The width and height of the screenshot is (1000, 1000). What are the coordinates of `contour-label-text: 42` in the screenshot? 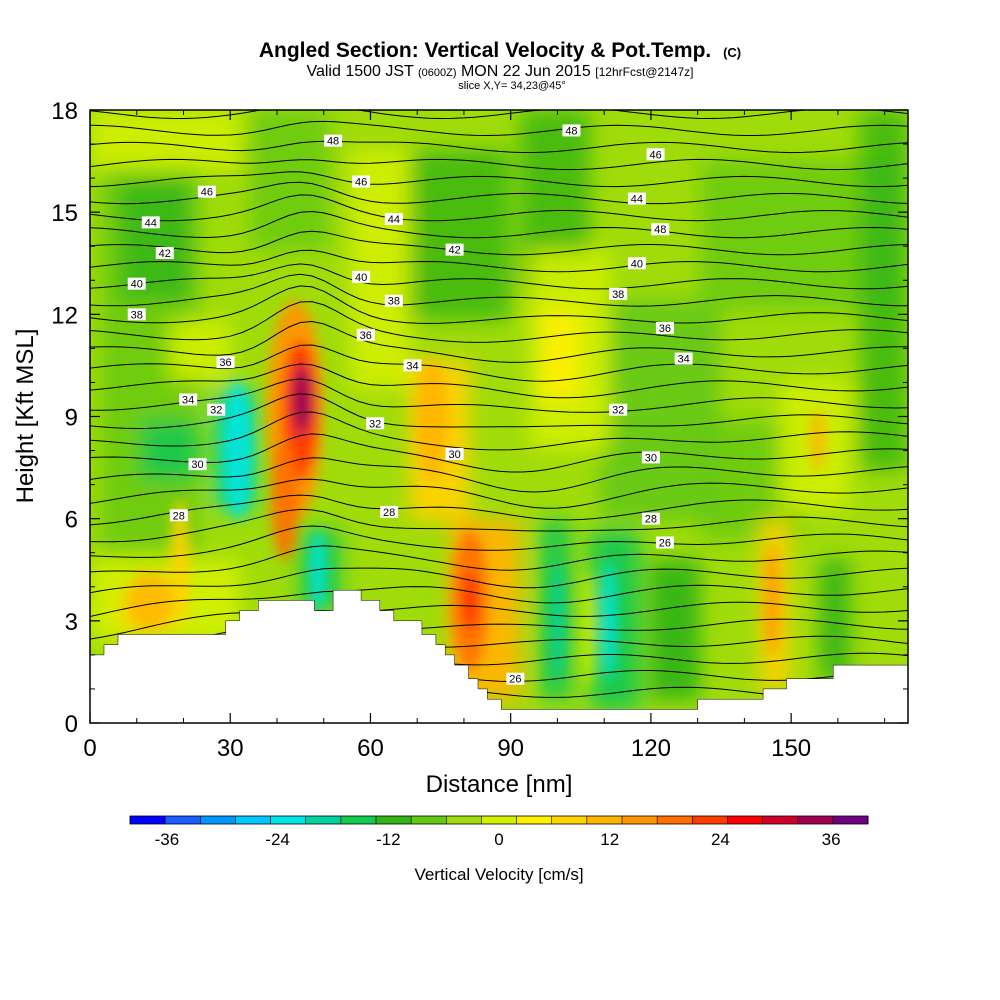 It's located at (454, 251).